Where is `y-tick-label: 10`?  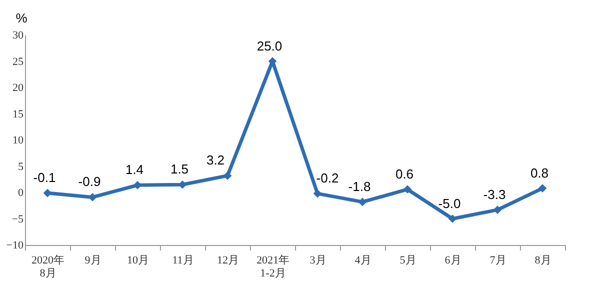 y-tick-label: 10 is located at coordinates (18, 140).